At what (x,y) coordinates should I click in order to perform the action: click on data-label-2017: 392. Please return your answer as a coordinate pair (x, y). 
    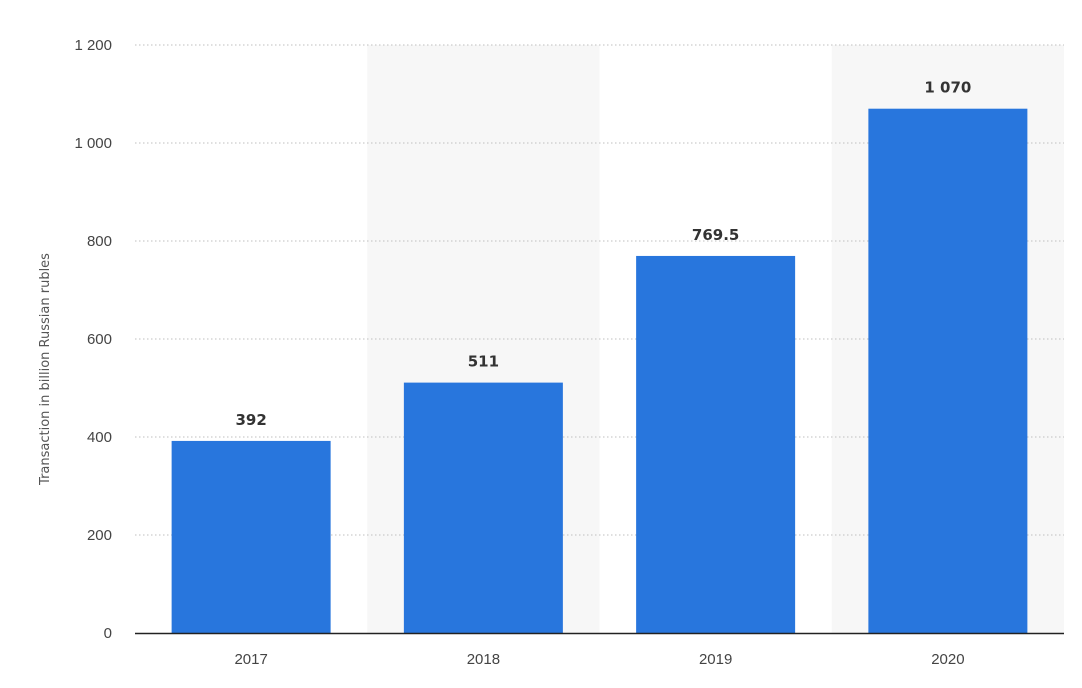
    Looking at the image, I should click on (250, 420).